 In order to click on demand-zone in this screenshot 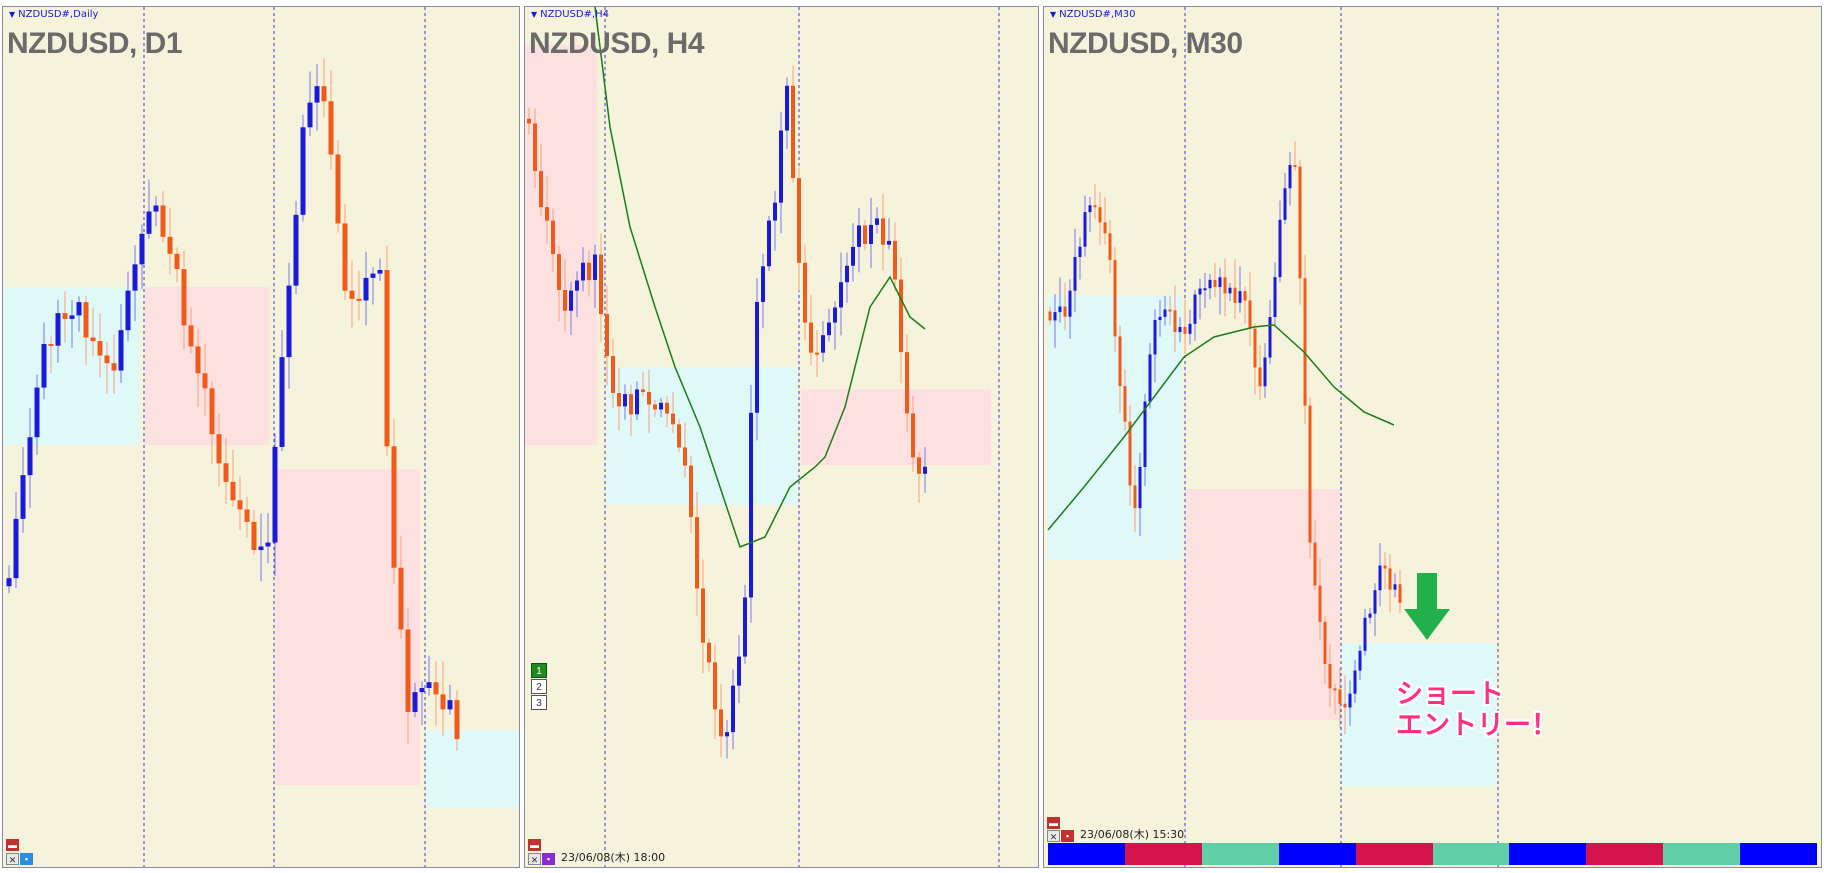, I will do `click(472, 769)`.